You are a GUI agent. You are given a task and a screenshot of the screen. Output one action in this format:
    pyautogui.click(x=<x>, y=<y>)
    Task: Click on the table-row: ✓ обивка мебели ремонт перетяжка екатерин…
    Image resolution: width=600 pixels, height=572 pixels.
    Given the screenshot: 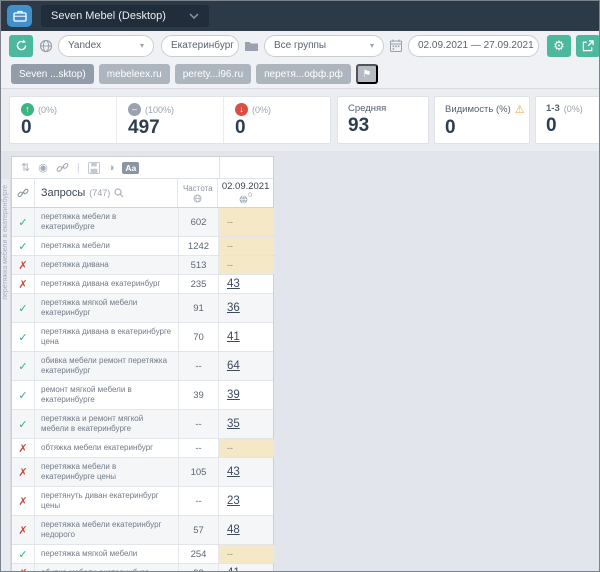 What is the action you would take?
    pyautogui.click(x=142, y=366)
    